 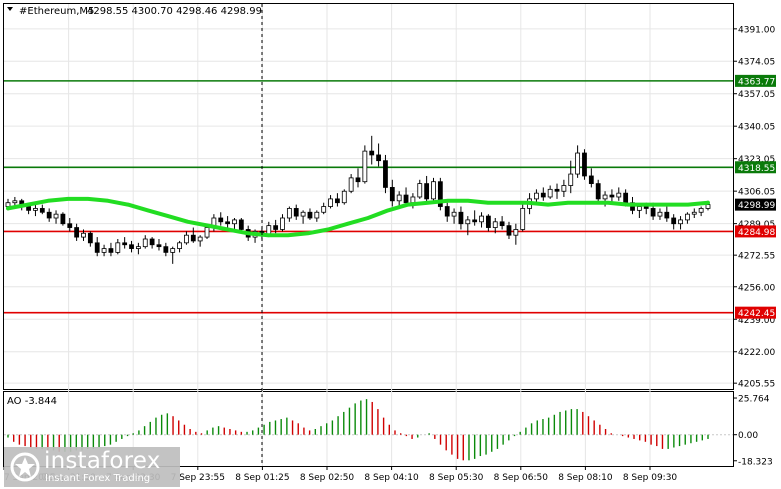 I want to click on price-tick-label: 4222.00, so click(x=756, y=353).